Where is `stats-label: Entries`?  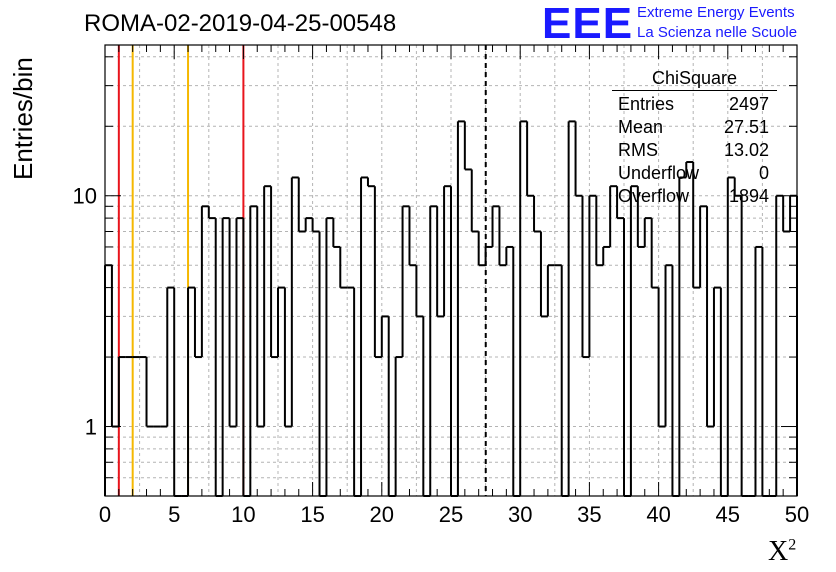 stats-label: Entries is located at coordinates (646, 104).